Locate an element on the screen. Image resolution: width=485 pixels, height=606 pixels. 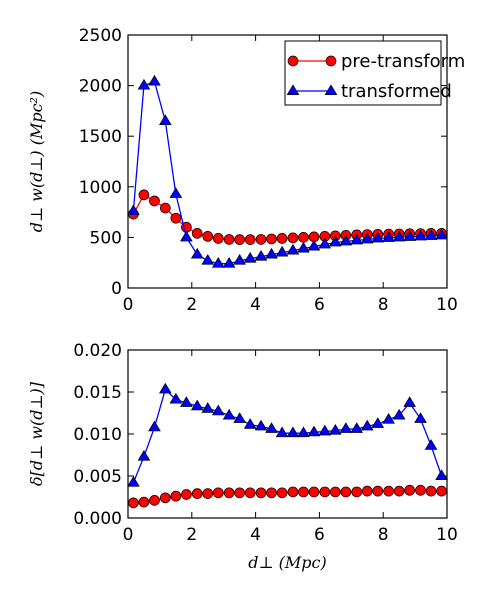
y-tick-label: 2000 is located at coordinates (100, 87).